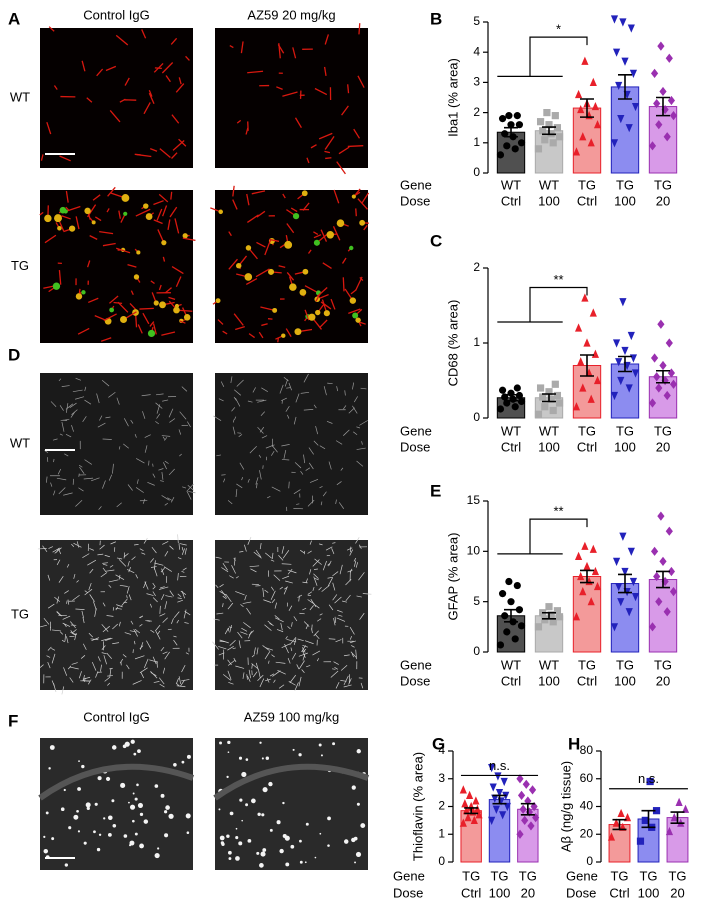 Image resolution: width=709 pixels, height=920 pixels. I want to click on panel-letter: F, so click(13, 720).